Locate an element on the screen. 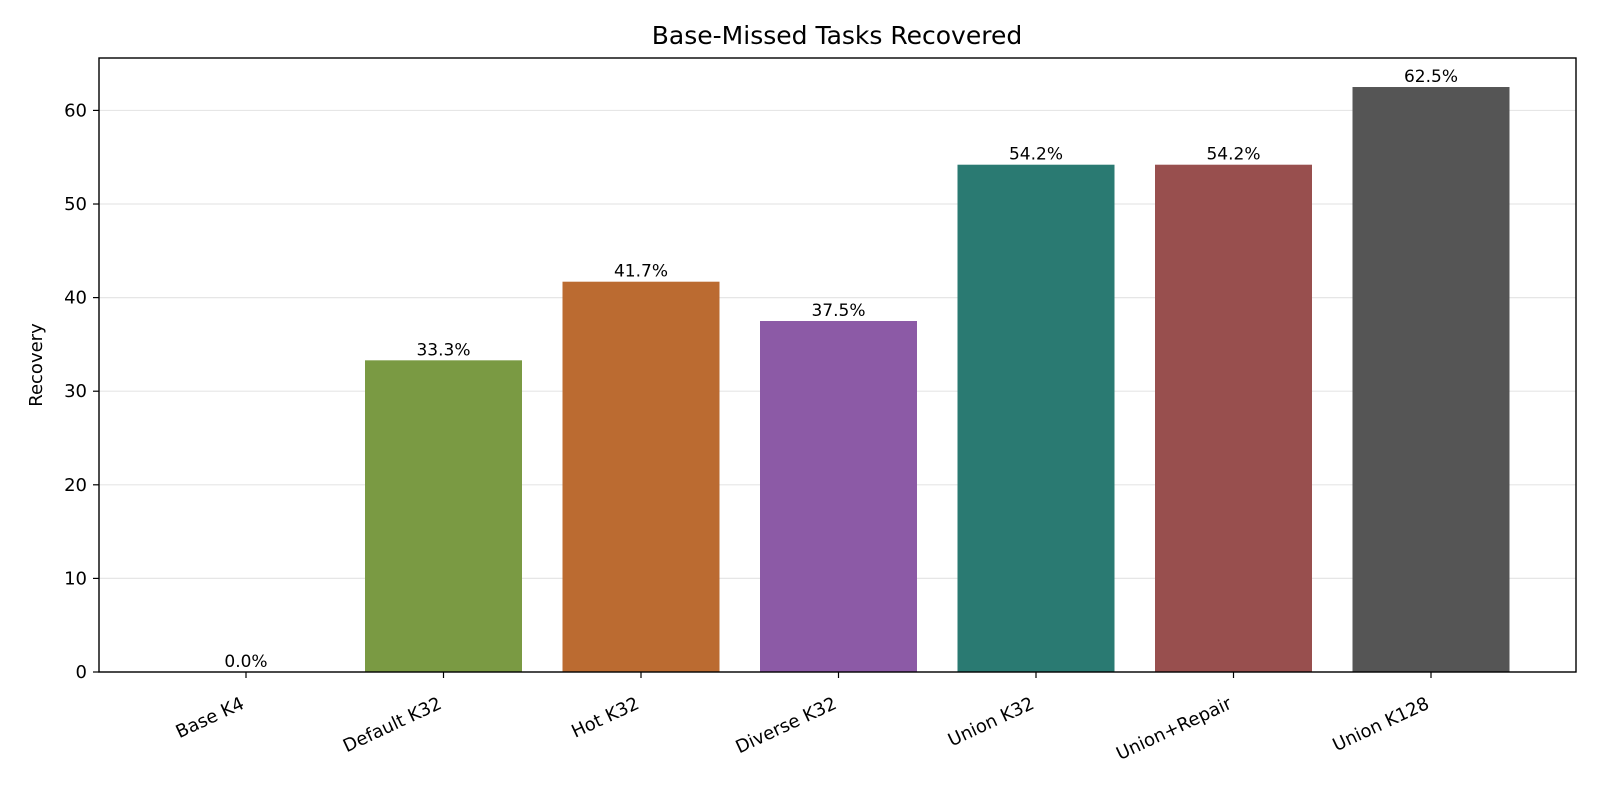 Image resolution: width=1600 pixels, height=800 pixels. y-axis: 0 10 20 30 40 50 60 is located at coordinates (81, 391).